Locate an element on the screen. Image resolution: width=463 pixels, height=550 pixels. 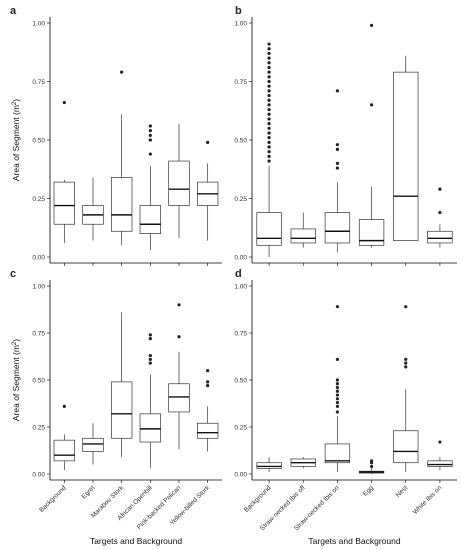
panel-label-c: c is located at coordinates (13, 274).